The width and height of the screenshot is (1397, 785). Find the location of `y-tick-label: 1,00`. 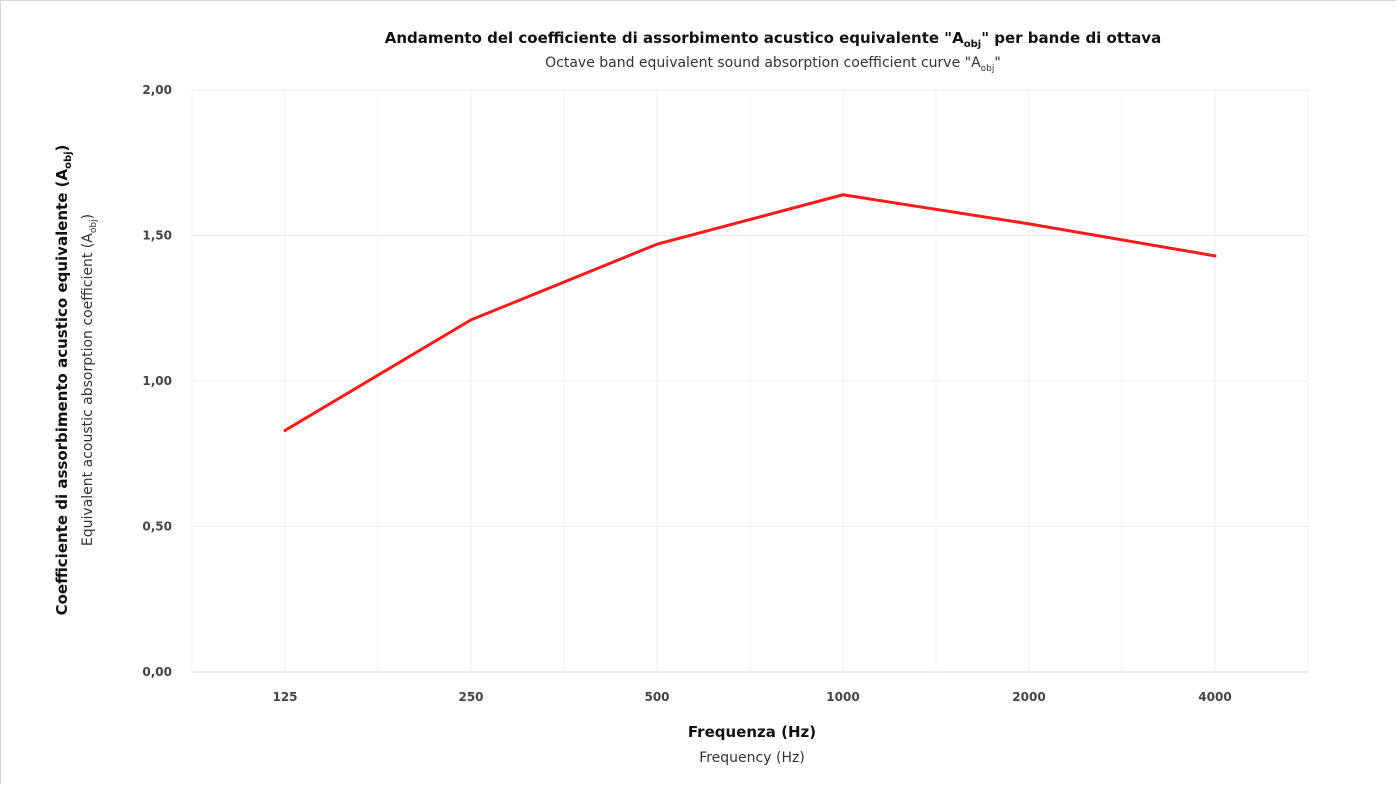

y-tick-label: 1,00 is located at coordinates (157, 381).